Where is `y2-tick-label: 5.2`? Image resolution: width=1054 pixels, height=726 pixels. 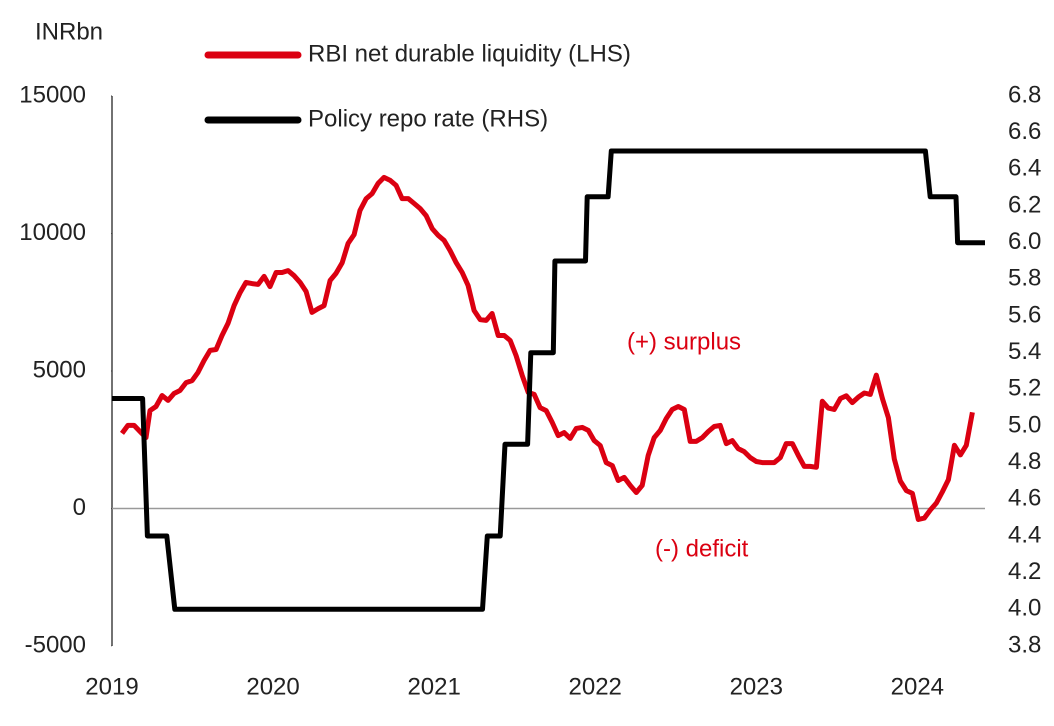 y2-tick-label: 5.2 is located at coordinates (1024, 388).